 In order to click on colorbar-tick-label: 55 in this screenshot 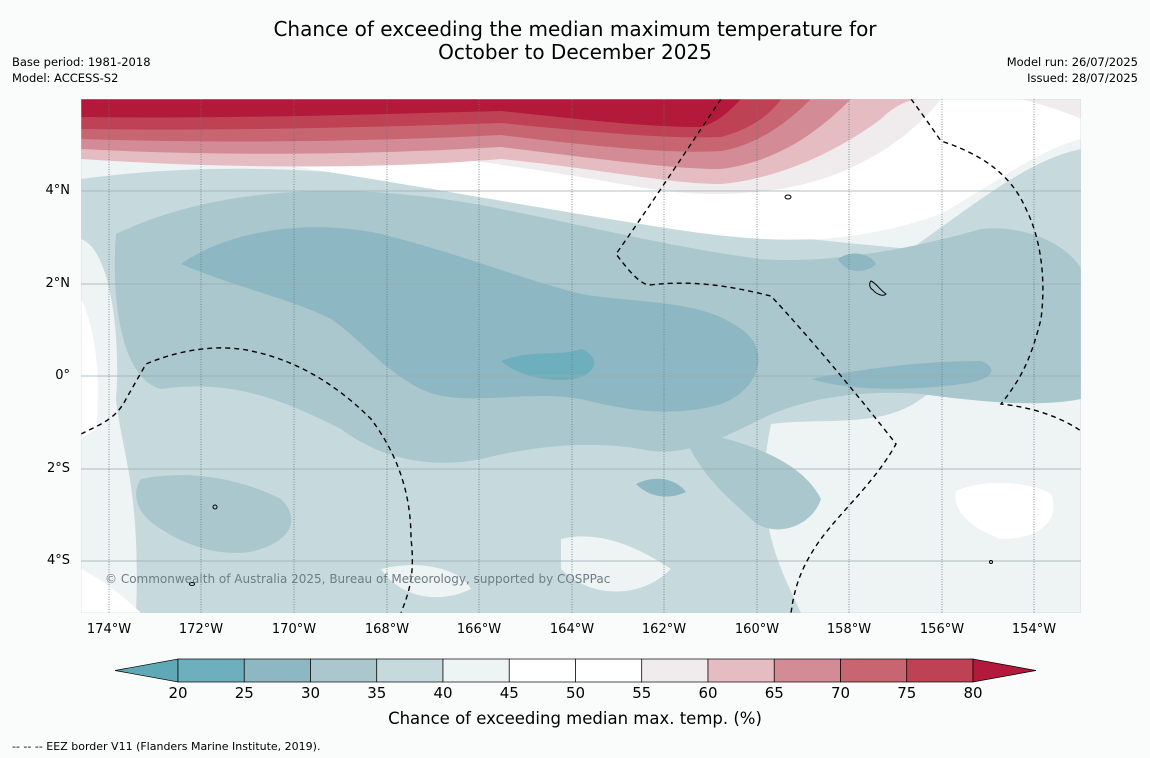, I will do `click(642, 693)`.